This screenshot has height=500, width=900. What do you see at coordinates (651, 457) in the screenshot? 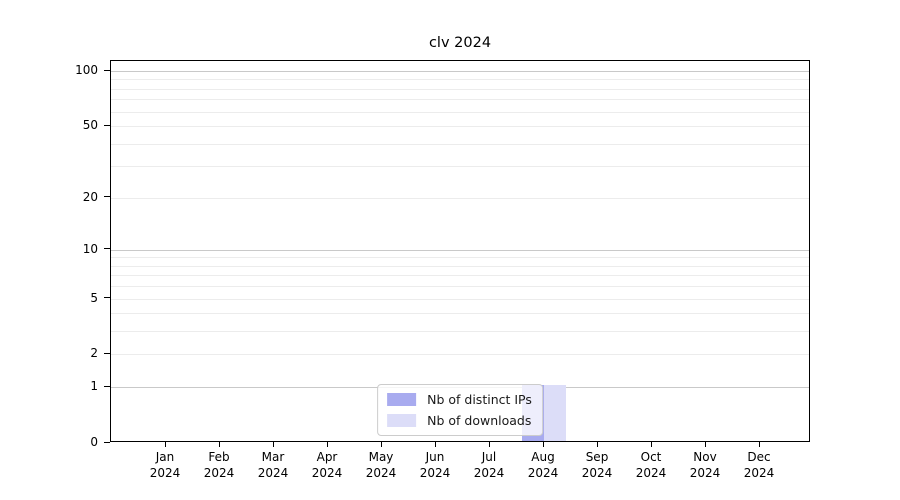
I see `x-tick-month: Oct` at bounding box center [651, 457].